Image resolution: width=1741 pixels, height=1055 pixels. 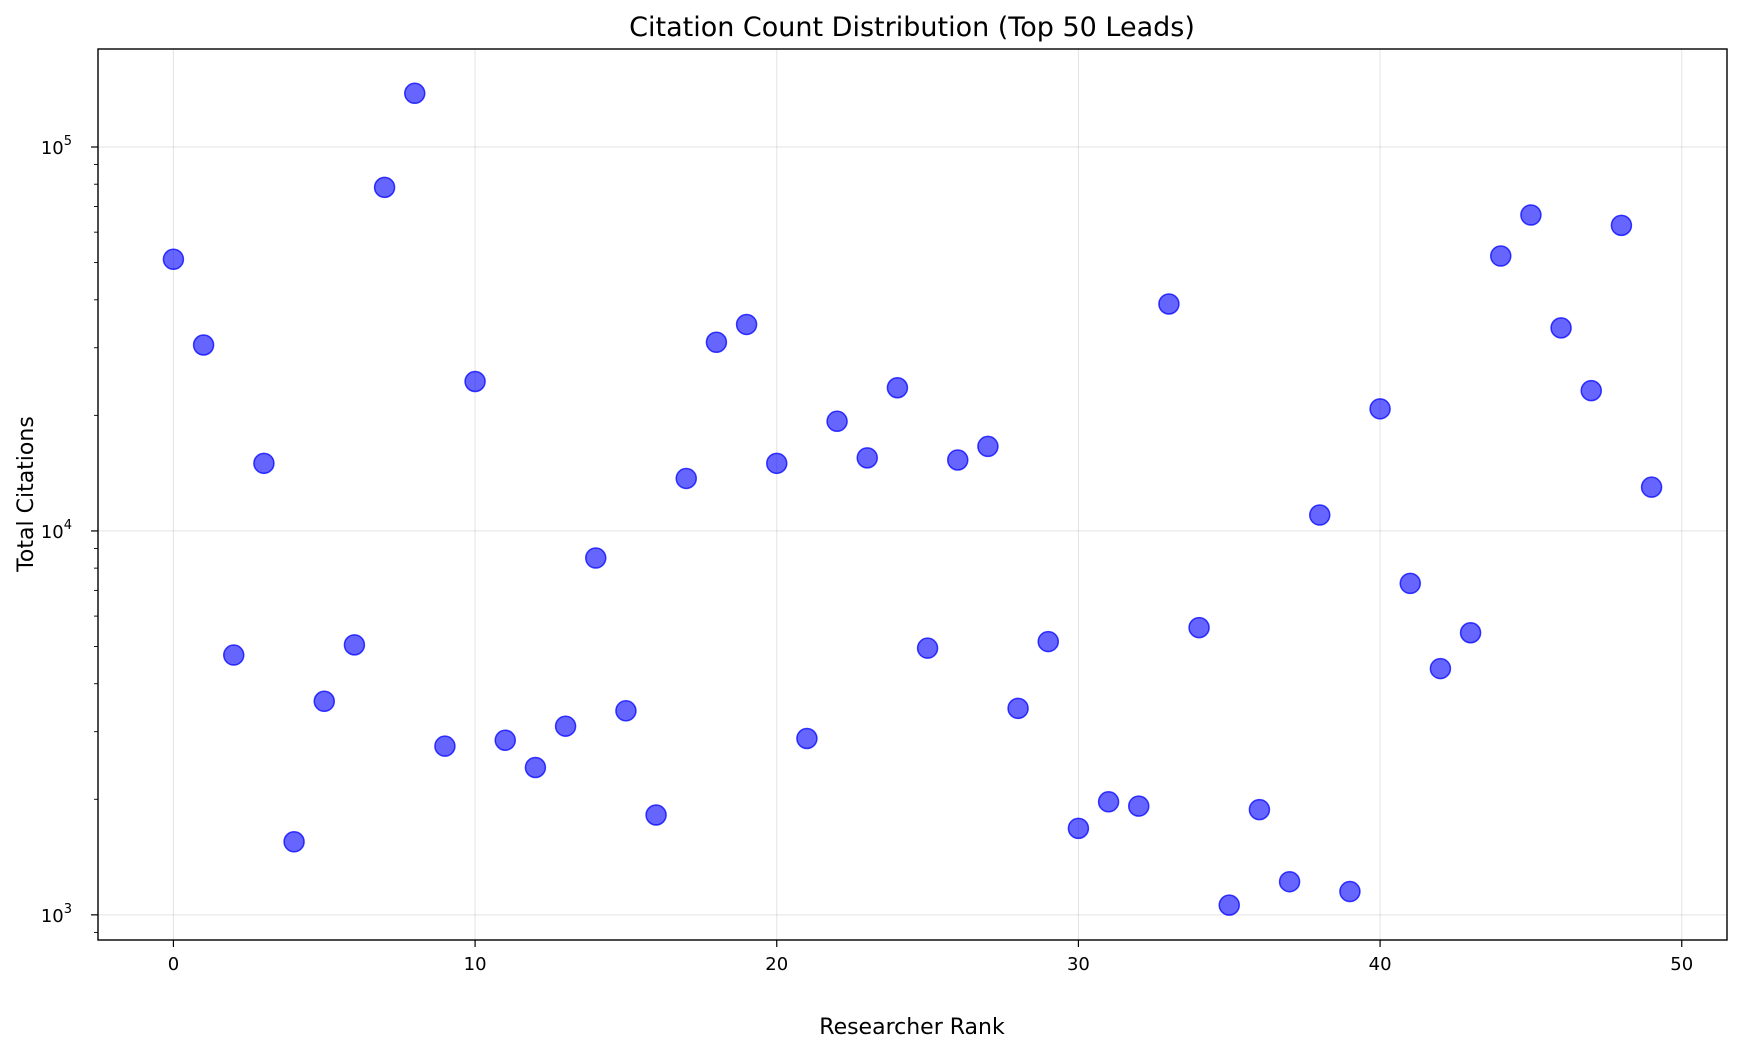 What do you see at coordinates (26, 494) in the screenshot?
I see `y-axis-label: Total Citations` at bounding box center [26, 494].